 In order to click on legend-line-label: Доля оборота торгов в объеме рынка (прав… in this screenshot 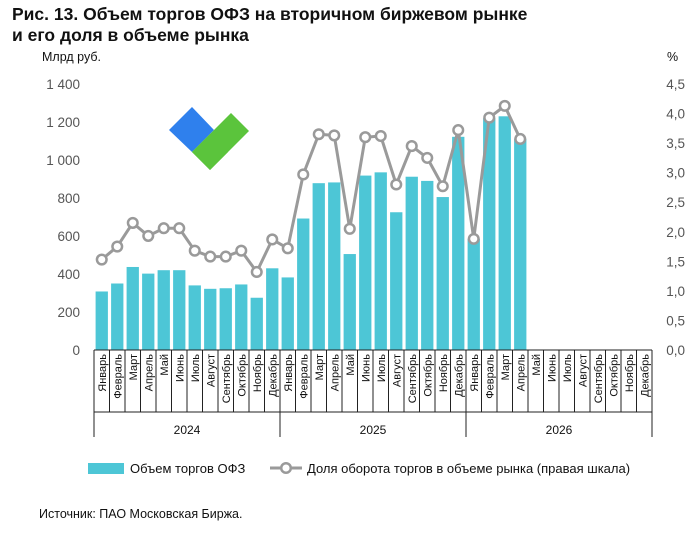, I will do `click(468, 468)`.